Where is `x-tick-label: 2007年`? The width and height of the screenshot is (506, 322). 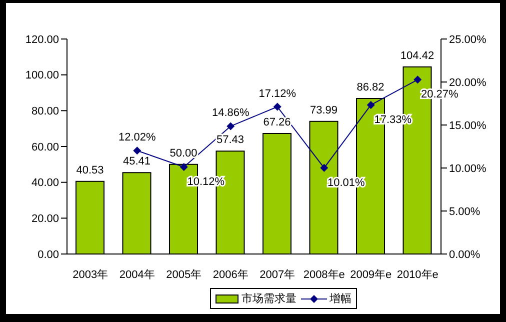
x-tick-label: 2007年 is located at coordinates (278, 274).